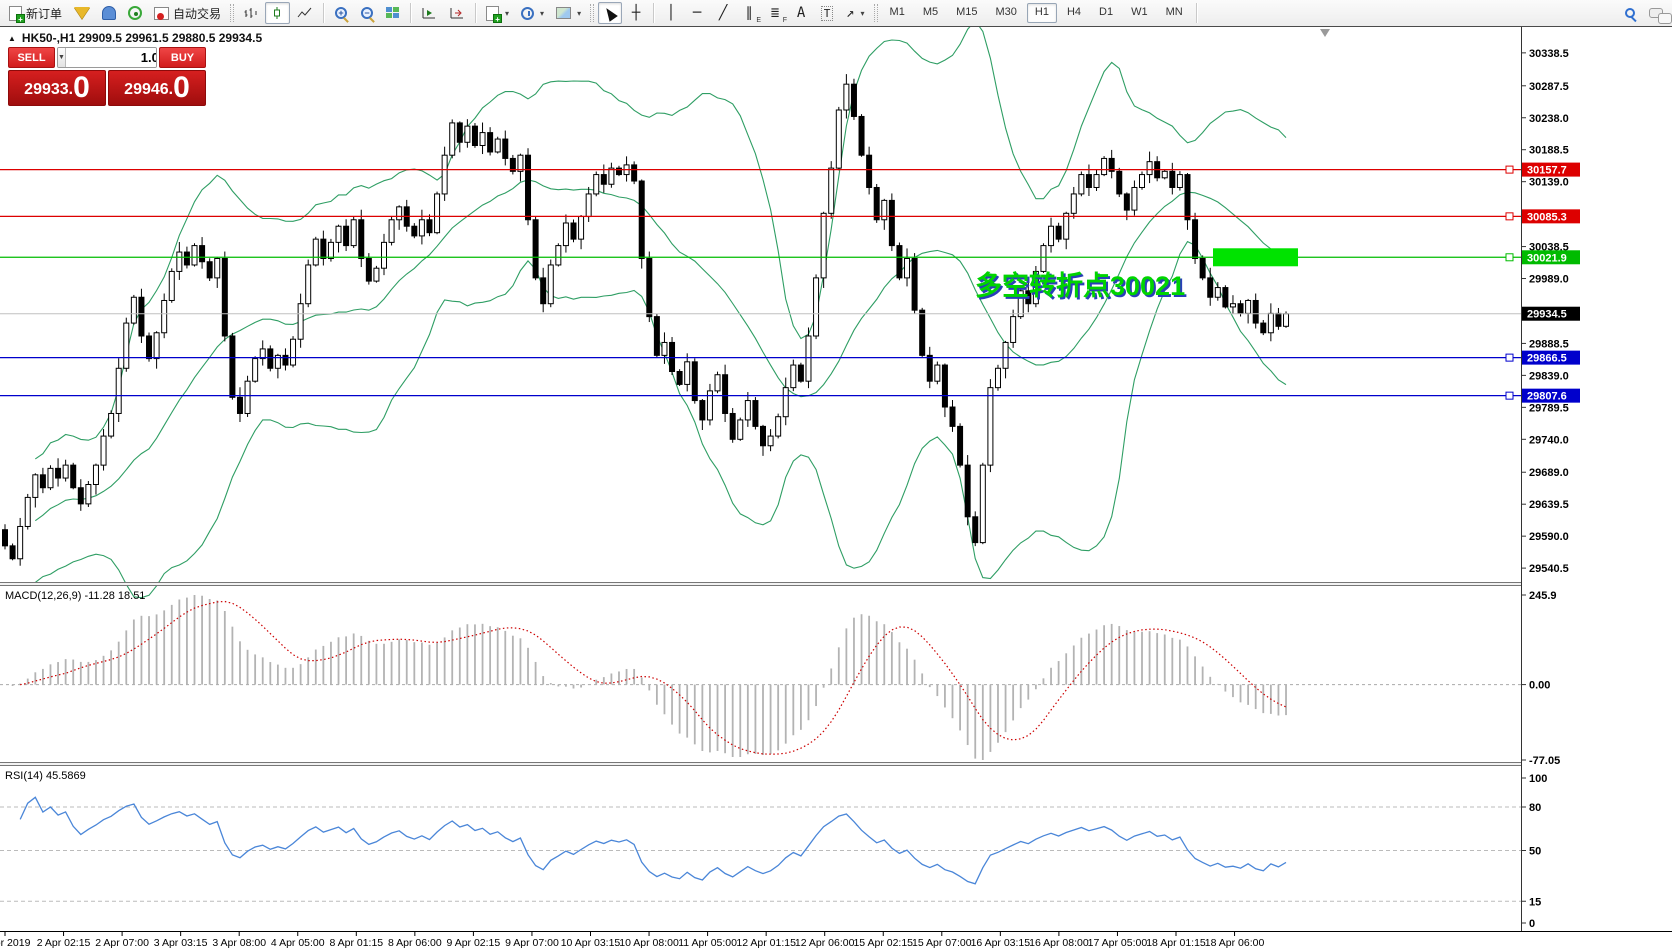 The height and width of the screenshot is (951, 1672). What do you see at coordinates (31, 57) in the screenshot?
I see `sell-button: SELL` at bounding box center [31, 57].